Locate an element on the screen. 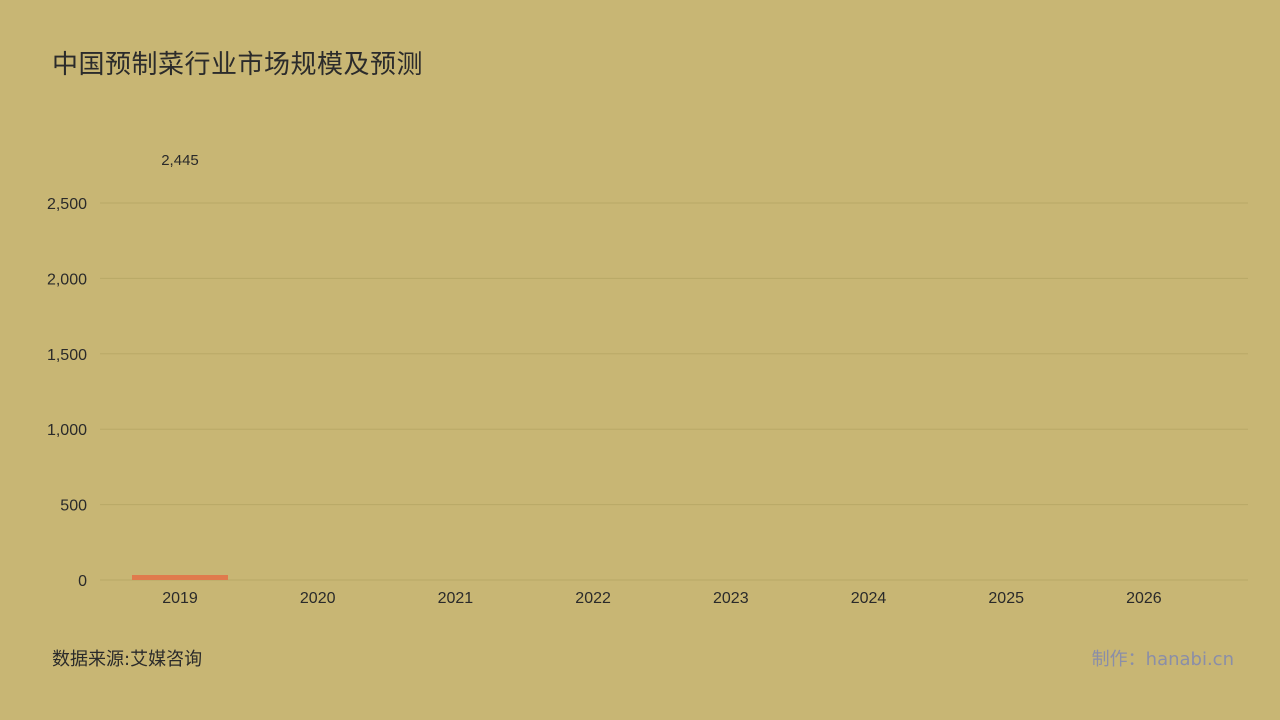 This screenshot has height=720, width=1280. bars is located at coordinates (180, 577).